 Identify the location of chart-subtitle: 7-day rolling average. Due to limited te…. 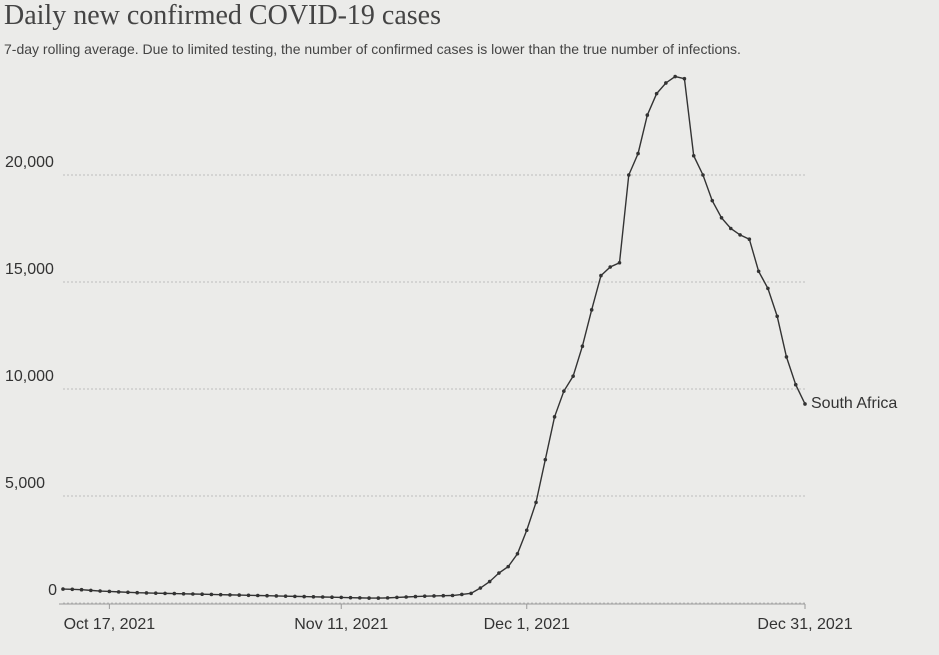
(372, 49).